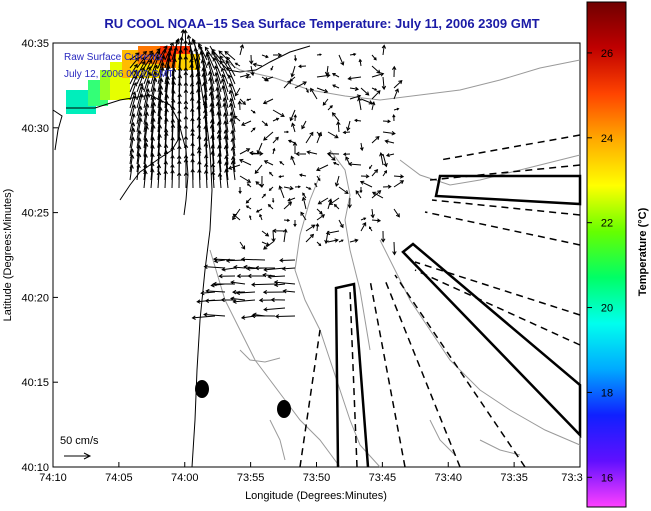 The width and height of the screenshot is (651, 511). What do you see at coordinates (35, 383) in the screenshot?
I see `y-tick-label: 40:15` at bounding box center [35, 383].